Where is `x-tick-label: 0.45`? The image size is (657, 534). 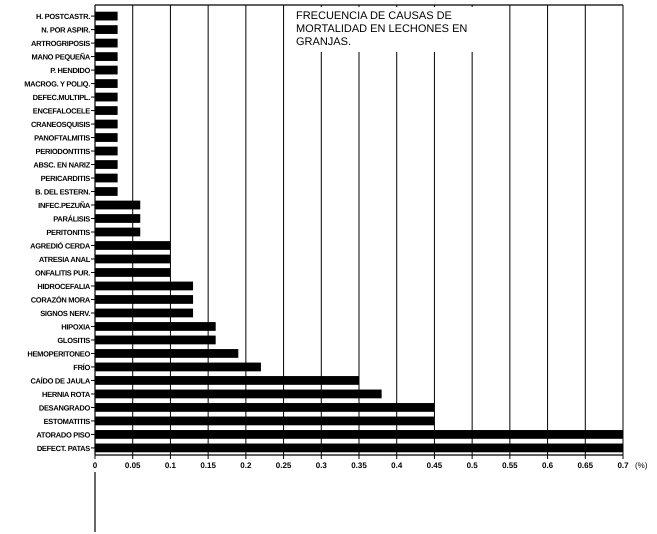
x-tick-label: 0.45 is located at coordinates (434, 465).